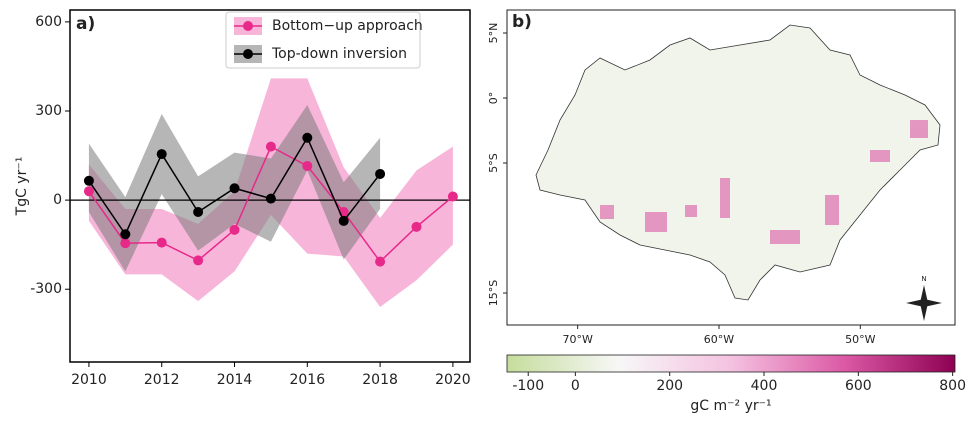 This screenshot has width=971, height=422. I want to click on x-tick-label: 70°W, so click(577, 339).